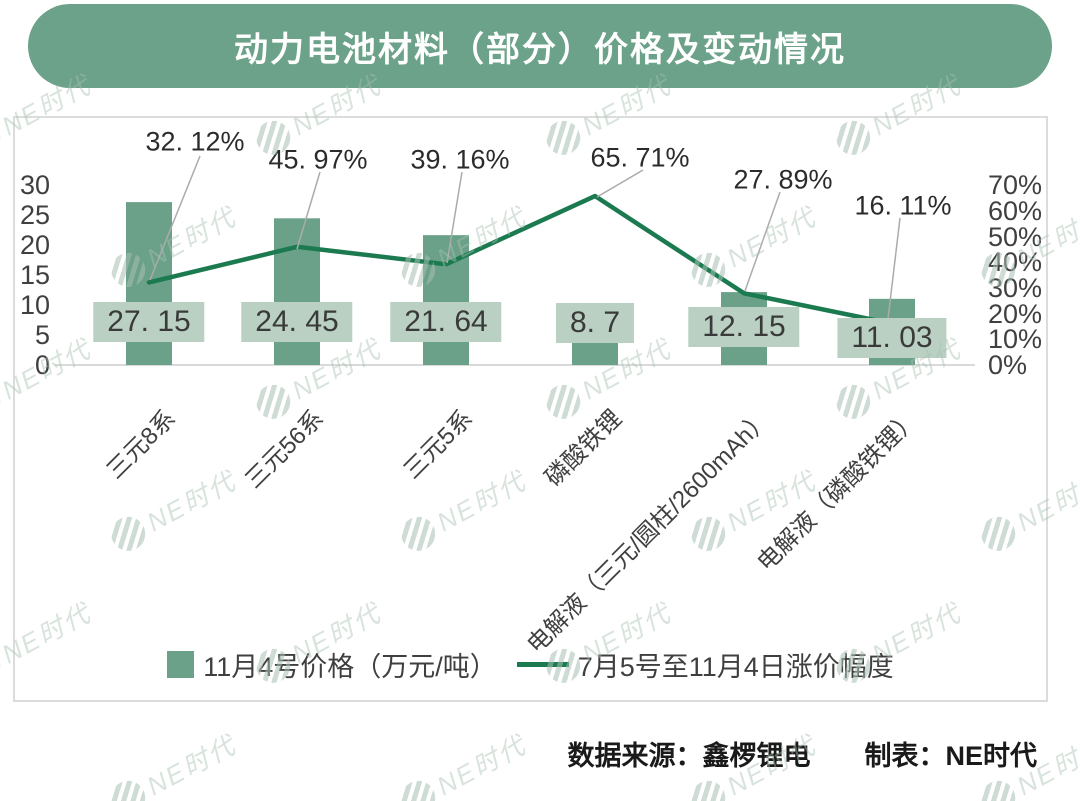 This screenshot has width=1080, height=801. I want to click on legend-bar-label: 11月4号价格（万元/吨）, so click(350, 666).